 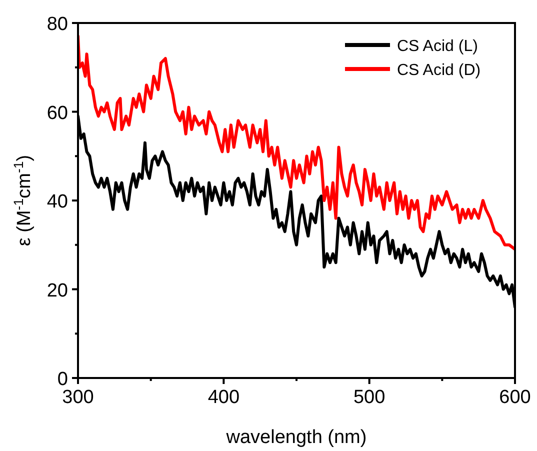 What do you see at coordinates (296, 437) in the screenshot?
I see `x-axis-title: wavelength (nm)` at bounding box center [296, 437].